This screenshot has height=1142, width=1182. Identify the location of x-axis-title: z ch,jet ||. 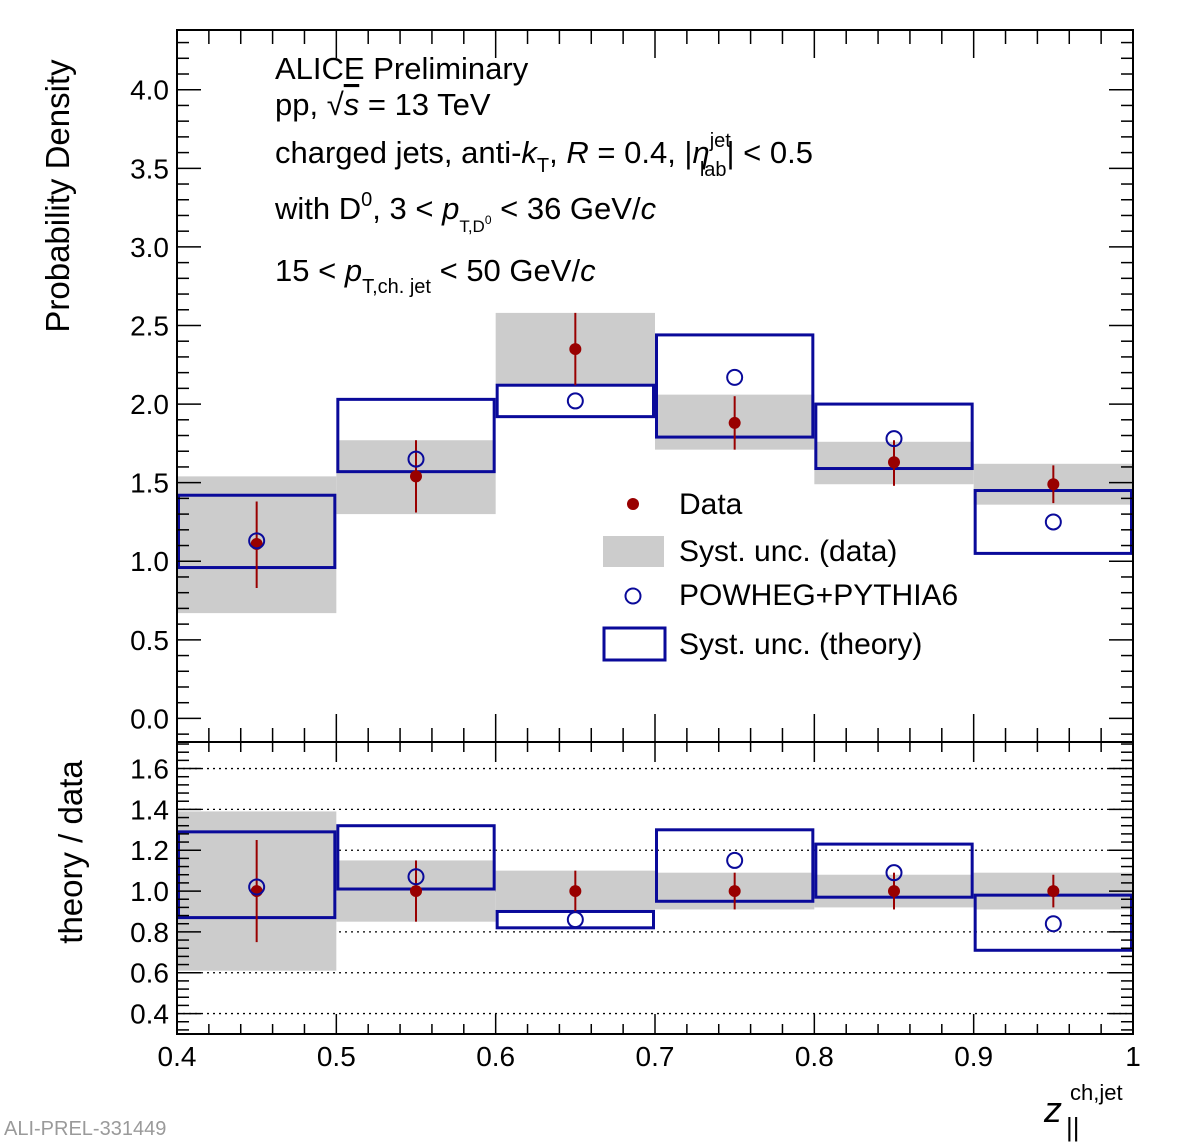
(1083, 1111).